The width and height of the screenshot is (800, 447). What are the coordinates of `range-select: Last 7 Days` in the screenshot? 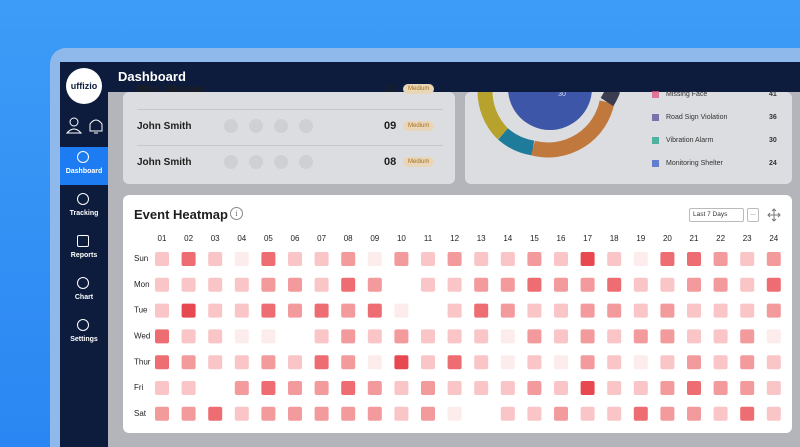 It's located at (716, 215).